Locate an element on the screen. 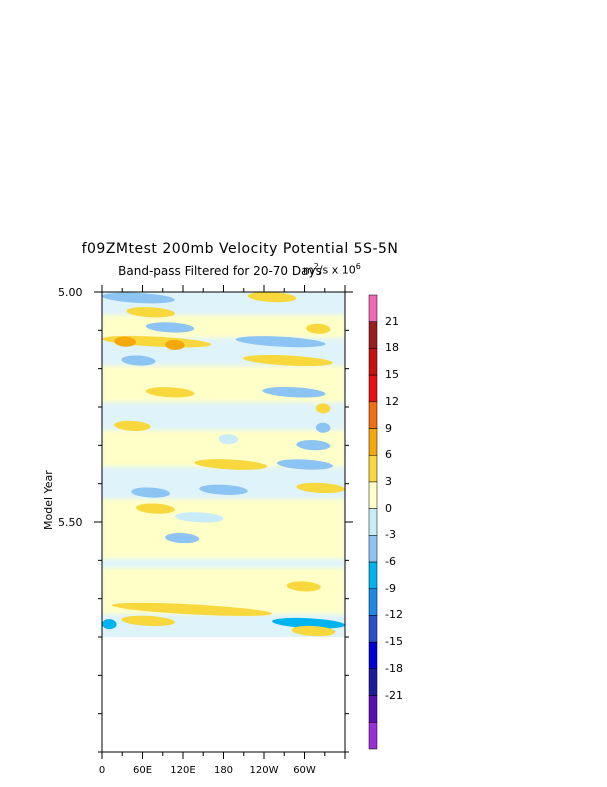 This screenshot has height=787, width=607. colorbar-label: 9 is located at coordinates (388, 428).